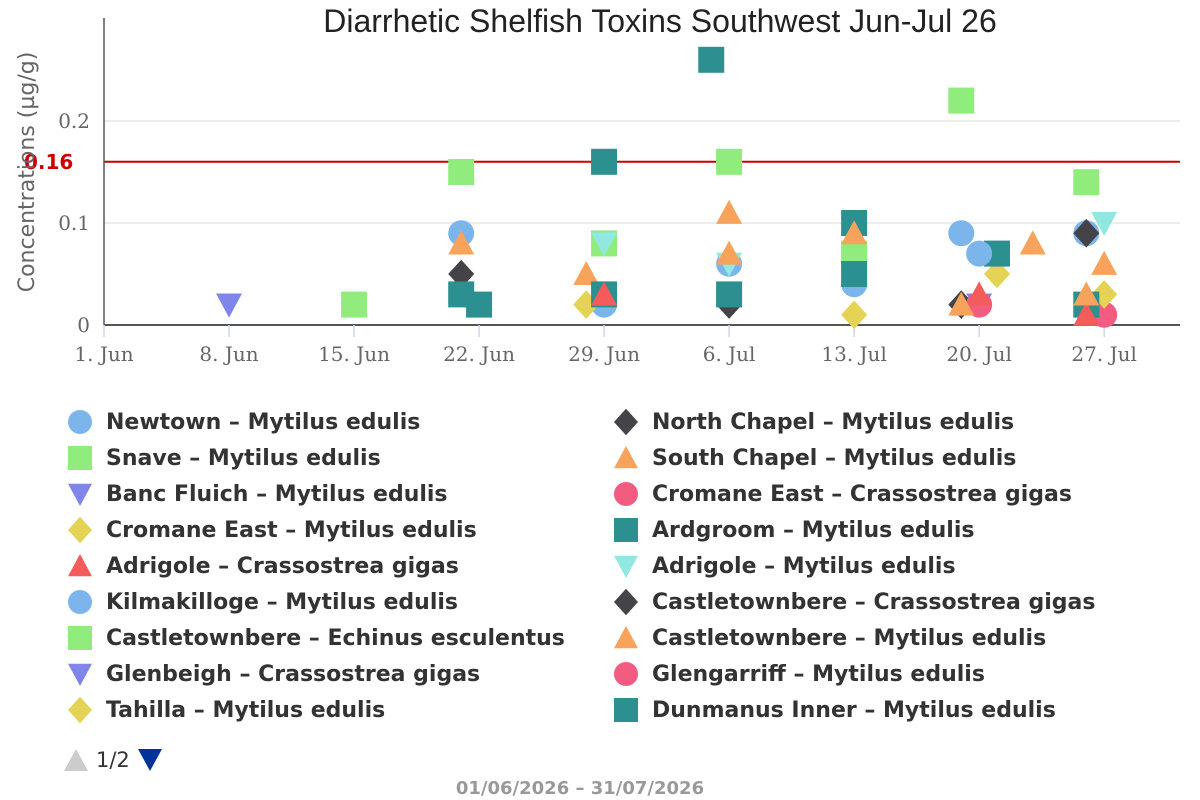 The image size is (1200, 800). Describe the element at coordinates (337, 674) in the screenshot. I see `legend-item: Glenbeigh – Crassostrea gigas` at that location.